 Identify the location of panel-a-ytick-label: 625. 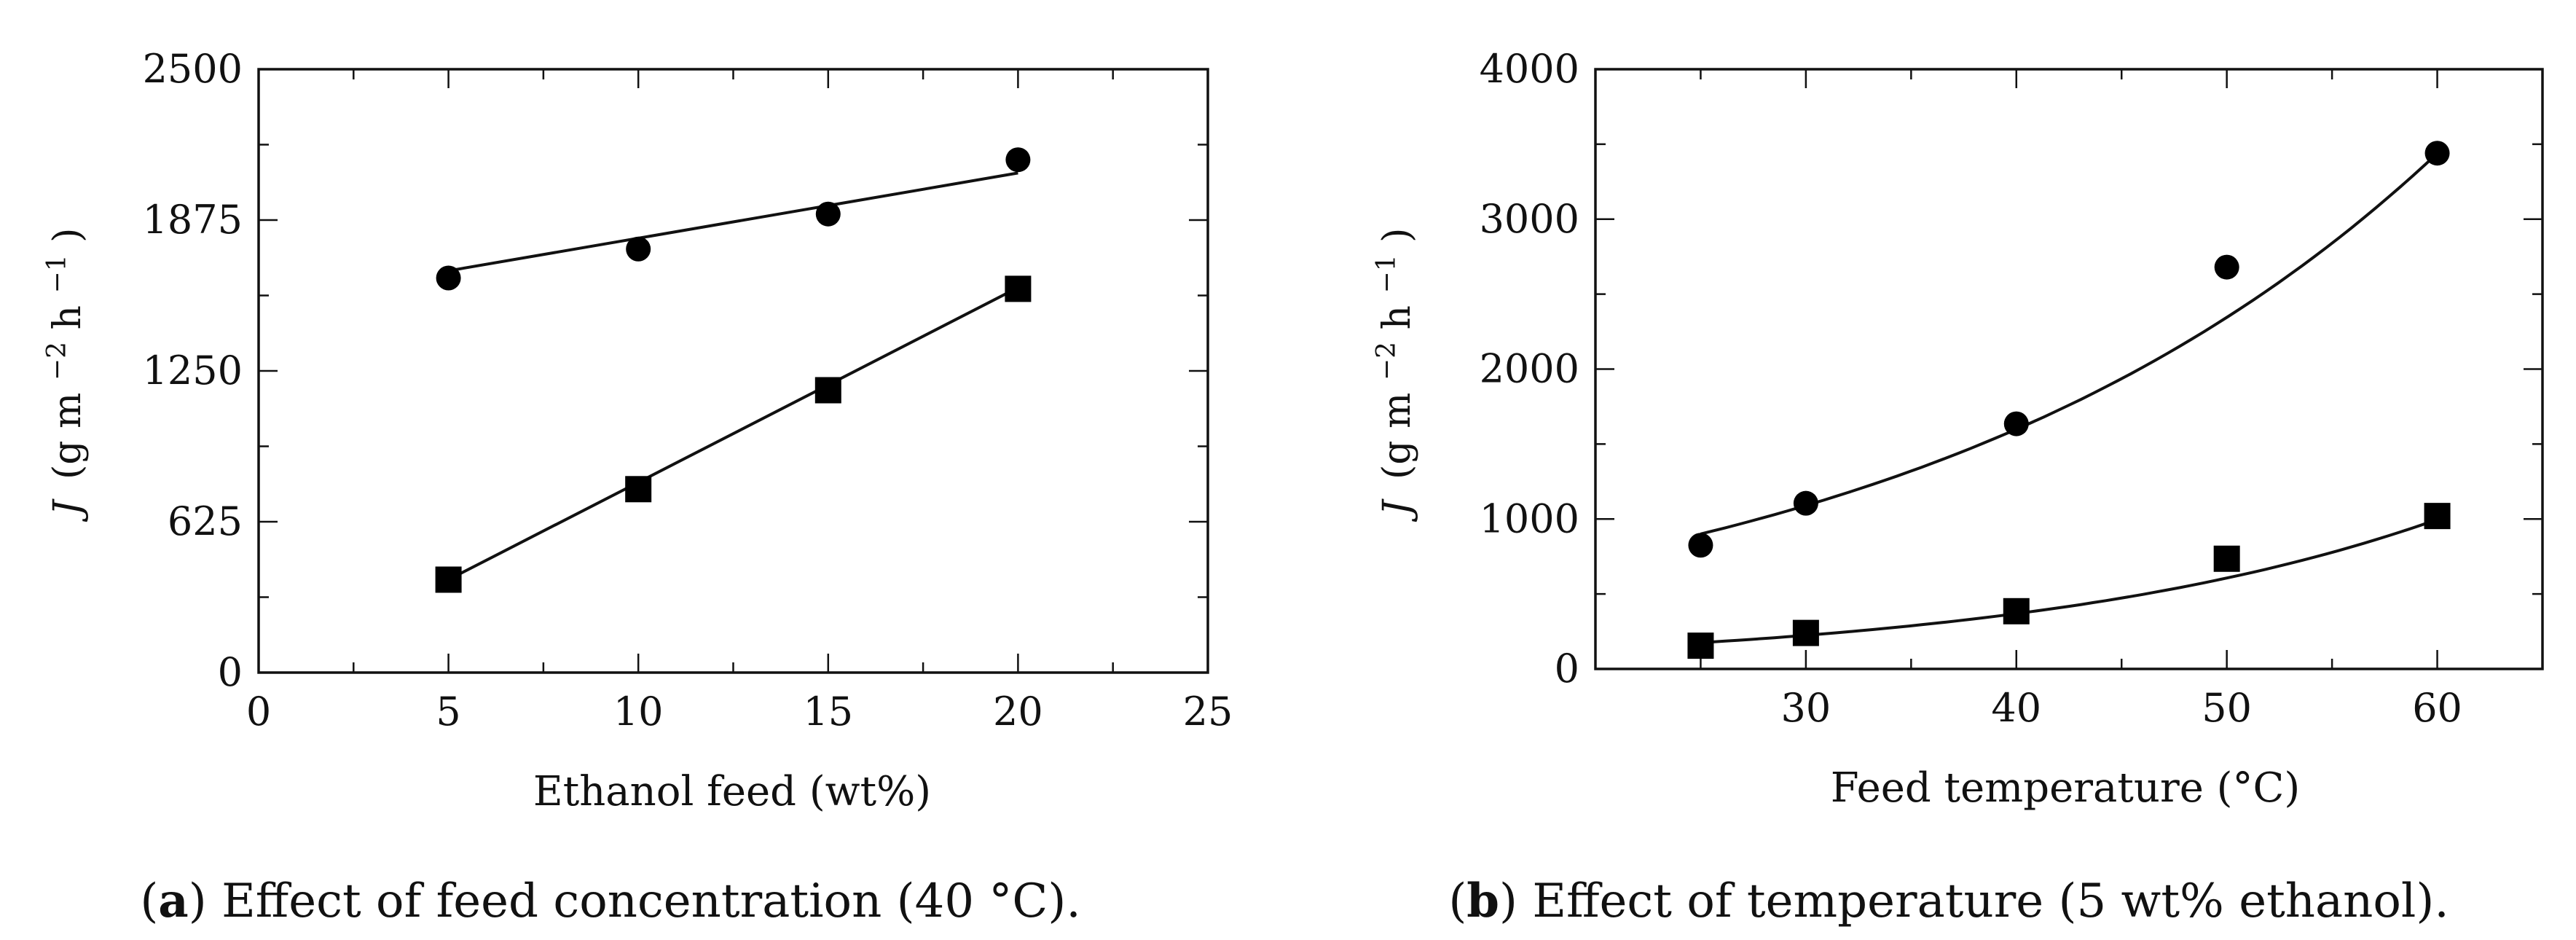
(205, 521).